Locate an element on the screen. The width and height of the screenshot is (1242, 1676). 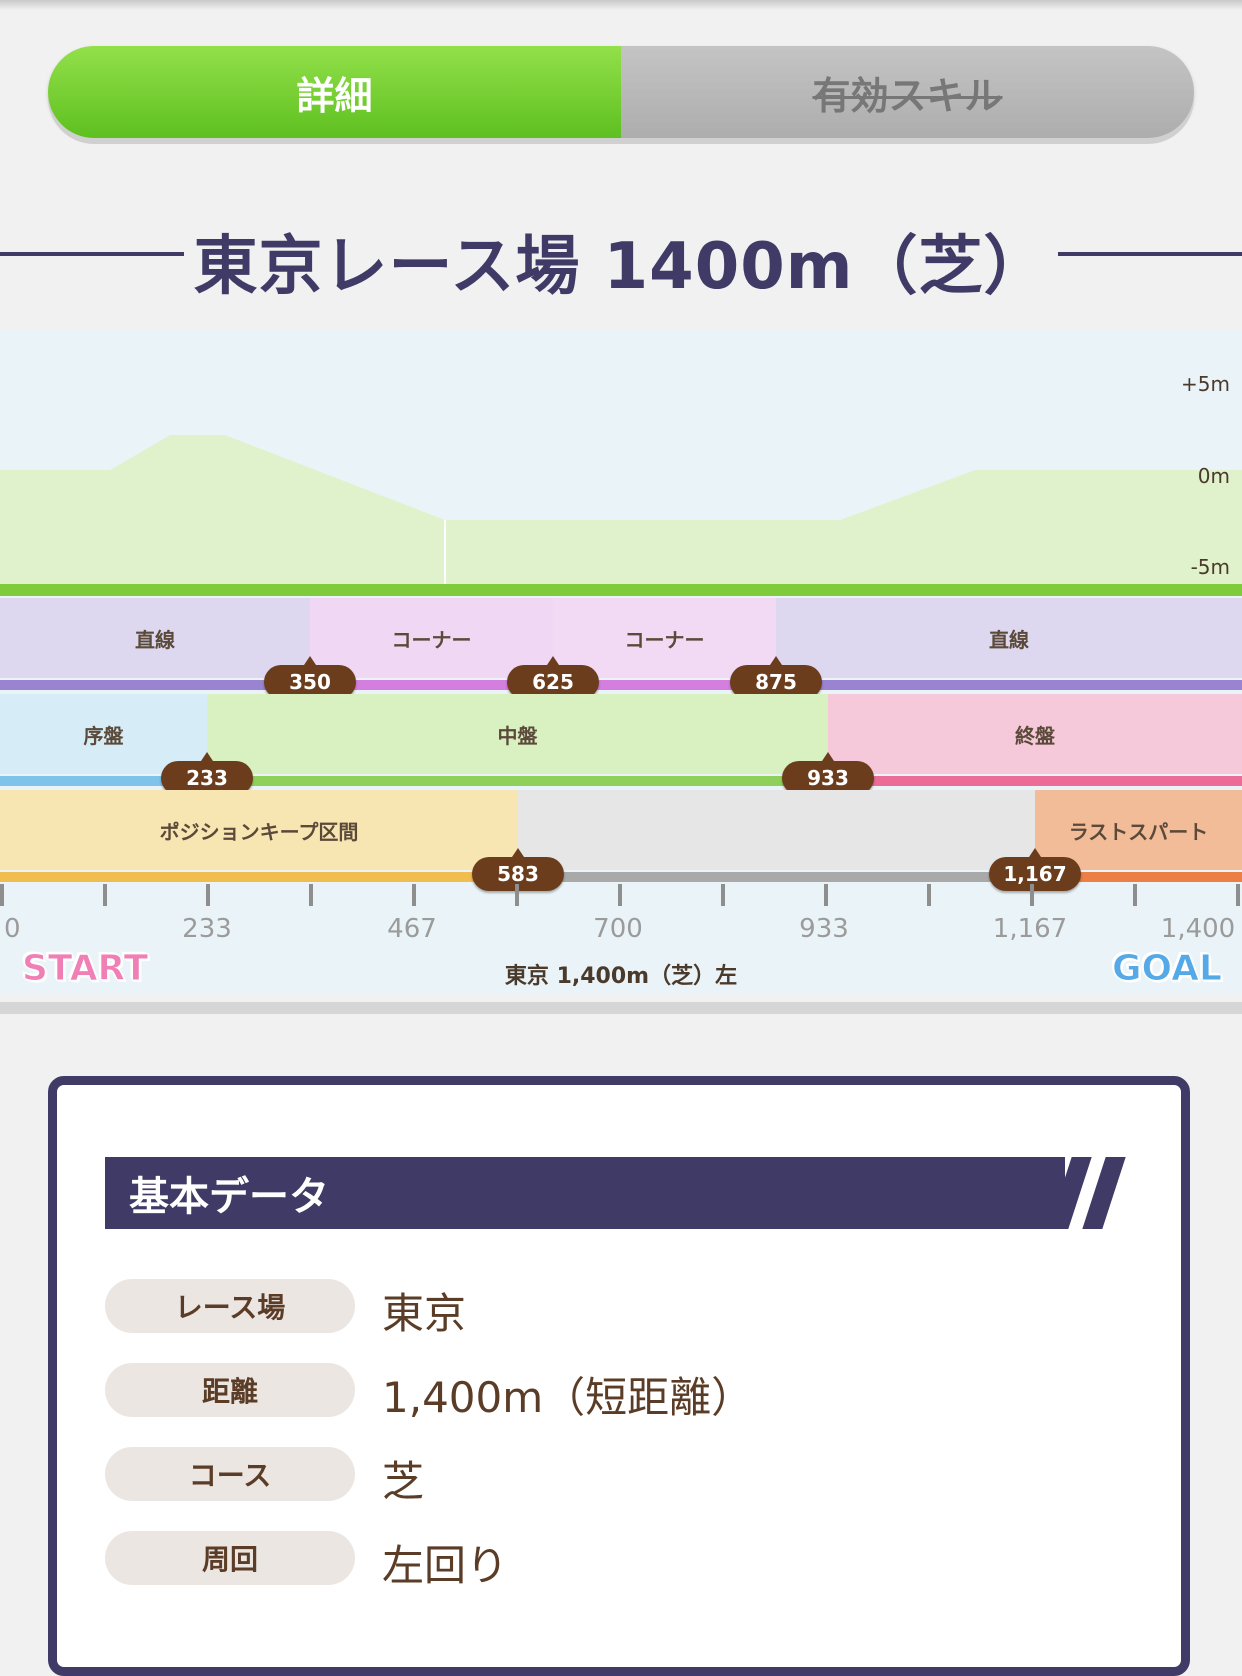
start-label: START is located at coordinates (85, 969).